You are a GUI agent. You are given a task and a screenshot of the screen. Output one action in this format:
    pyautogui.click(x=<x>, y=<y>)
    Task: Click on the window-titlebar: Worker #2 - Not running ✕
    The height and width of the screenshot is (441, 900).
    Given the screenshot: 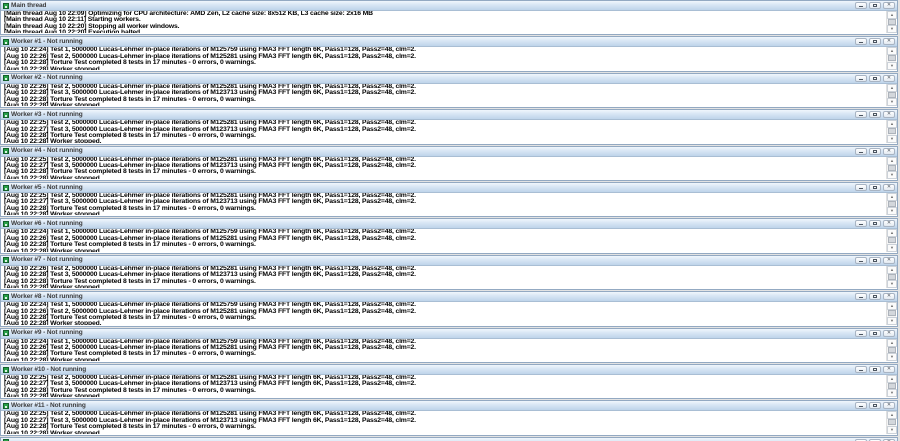 What is the action you would take?
    pyautogui.click(x=449, y=78)
    